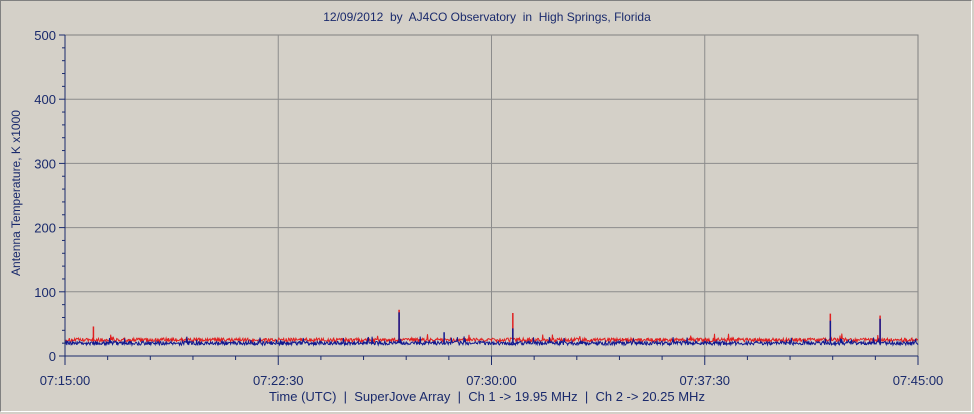 This screenshot has height=414, width=974. What do you see at coordinates (491, 328) in the screenshot?
I see `series-group` at bounding box center [491, 328].